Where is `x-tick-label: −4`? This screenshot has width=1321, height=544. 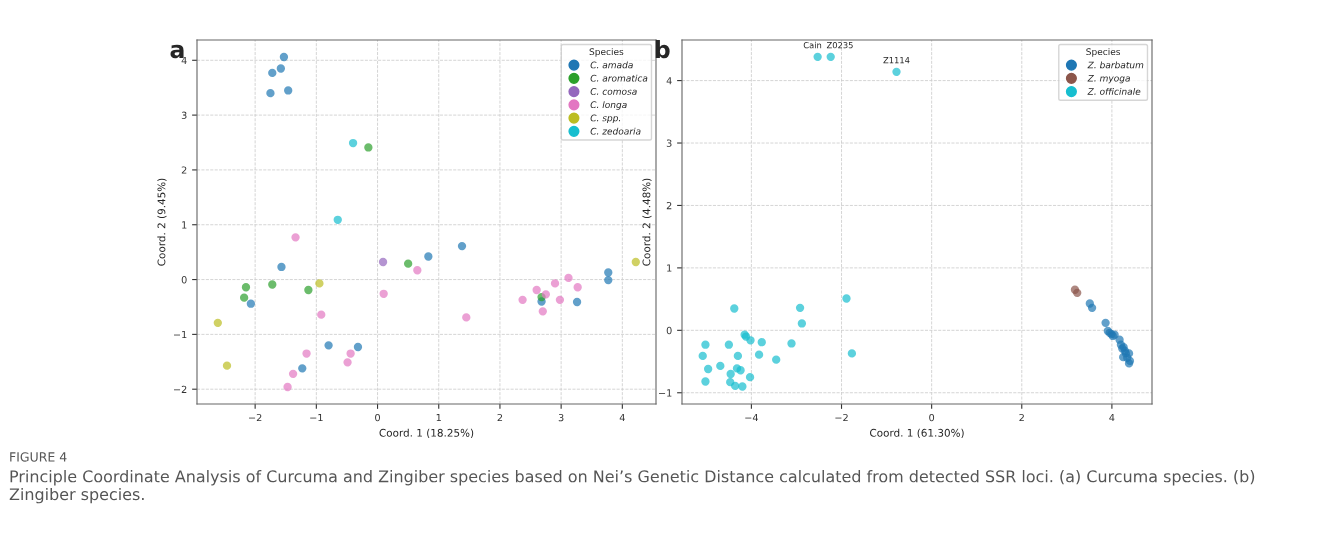
x-tick-label: −4 is located at coordinates (752, 418).